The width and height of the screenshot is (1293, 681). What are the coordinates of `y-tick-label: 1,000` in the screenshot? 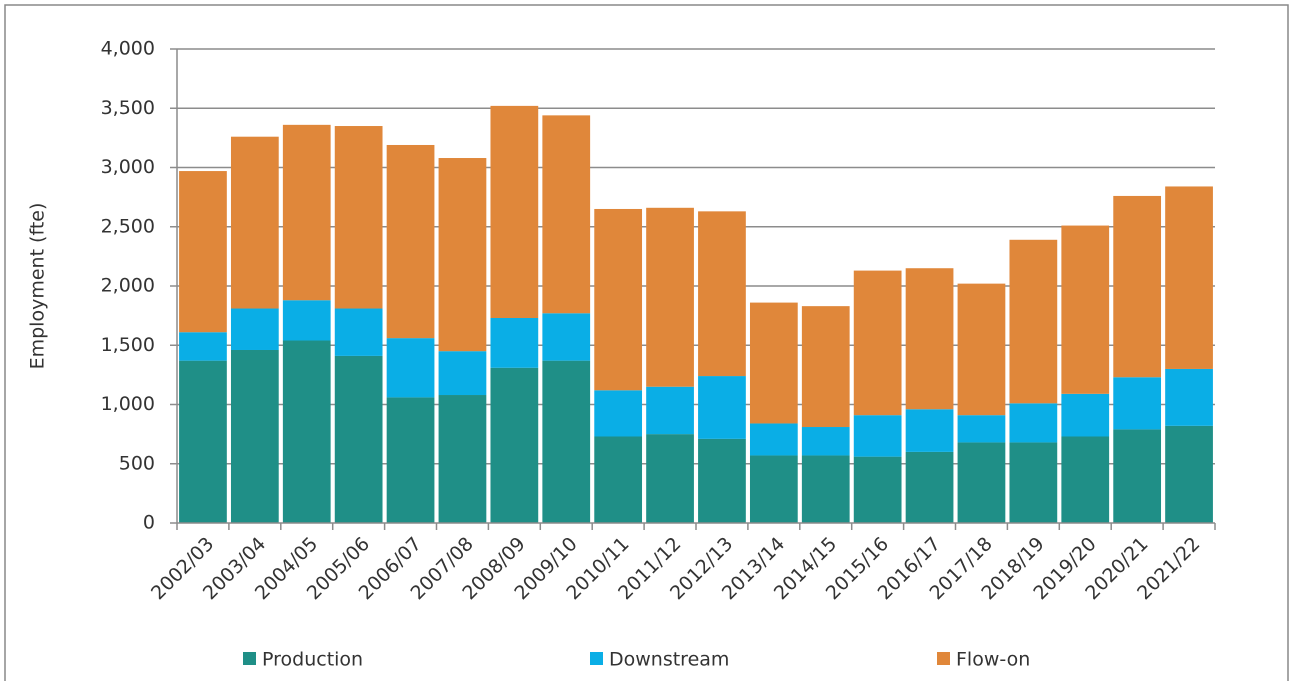 It's located at (128, 404).